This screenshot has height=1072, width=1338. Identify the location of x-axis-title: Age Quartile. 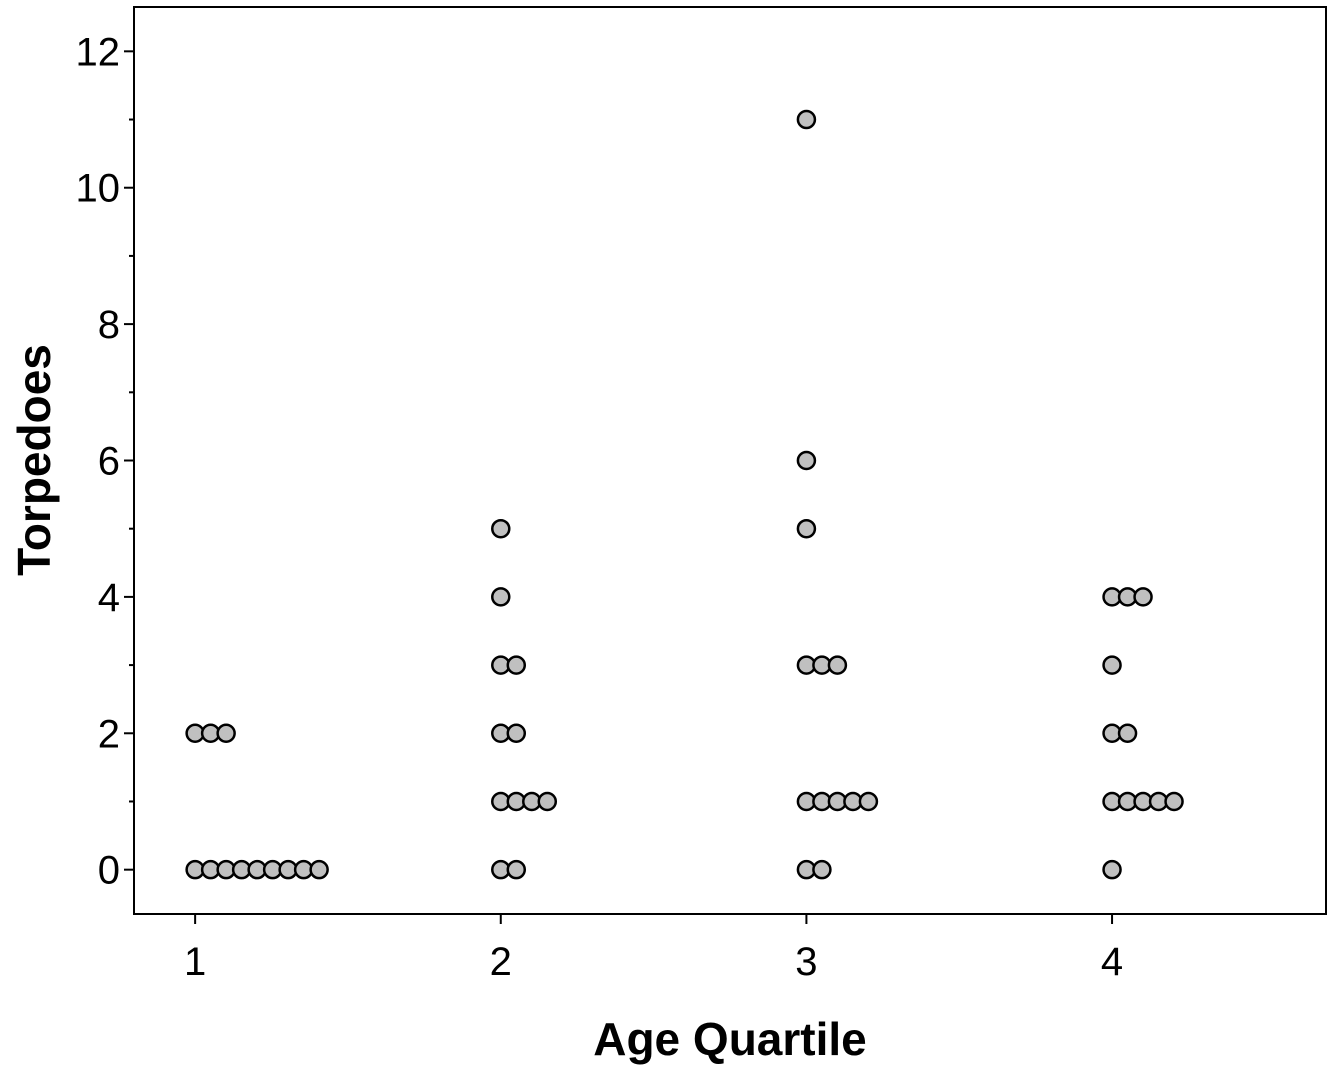
(730, 1039).